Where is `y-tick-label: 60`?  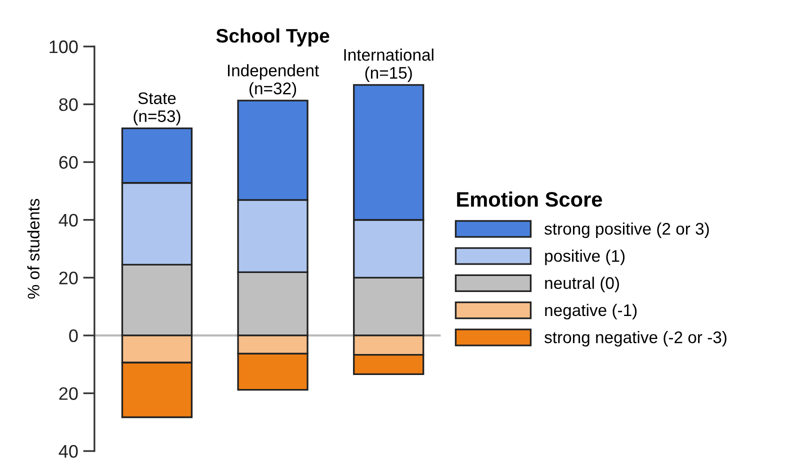 y-tick-label: 60 is located at coordinates (68, 162).